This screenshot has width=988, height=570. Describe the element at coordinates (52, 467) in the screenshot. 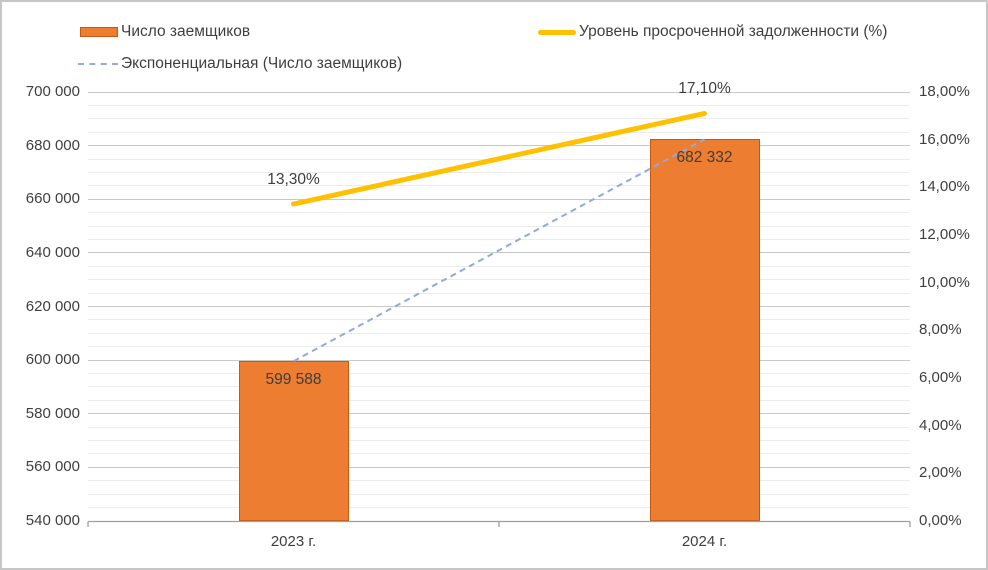

I see `y-axis-left-tick-label: 560 000` at that location.